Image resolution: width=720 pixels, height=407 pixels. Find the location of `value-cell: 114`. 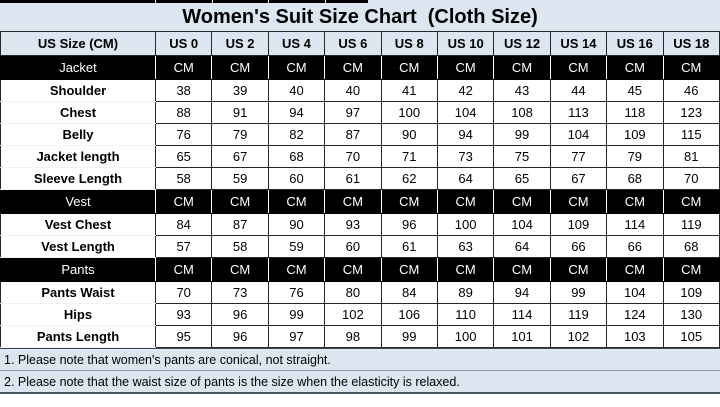

value-cell: 114 is located at coordinates (522, 314).